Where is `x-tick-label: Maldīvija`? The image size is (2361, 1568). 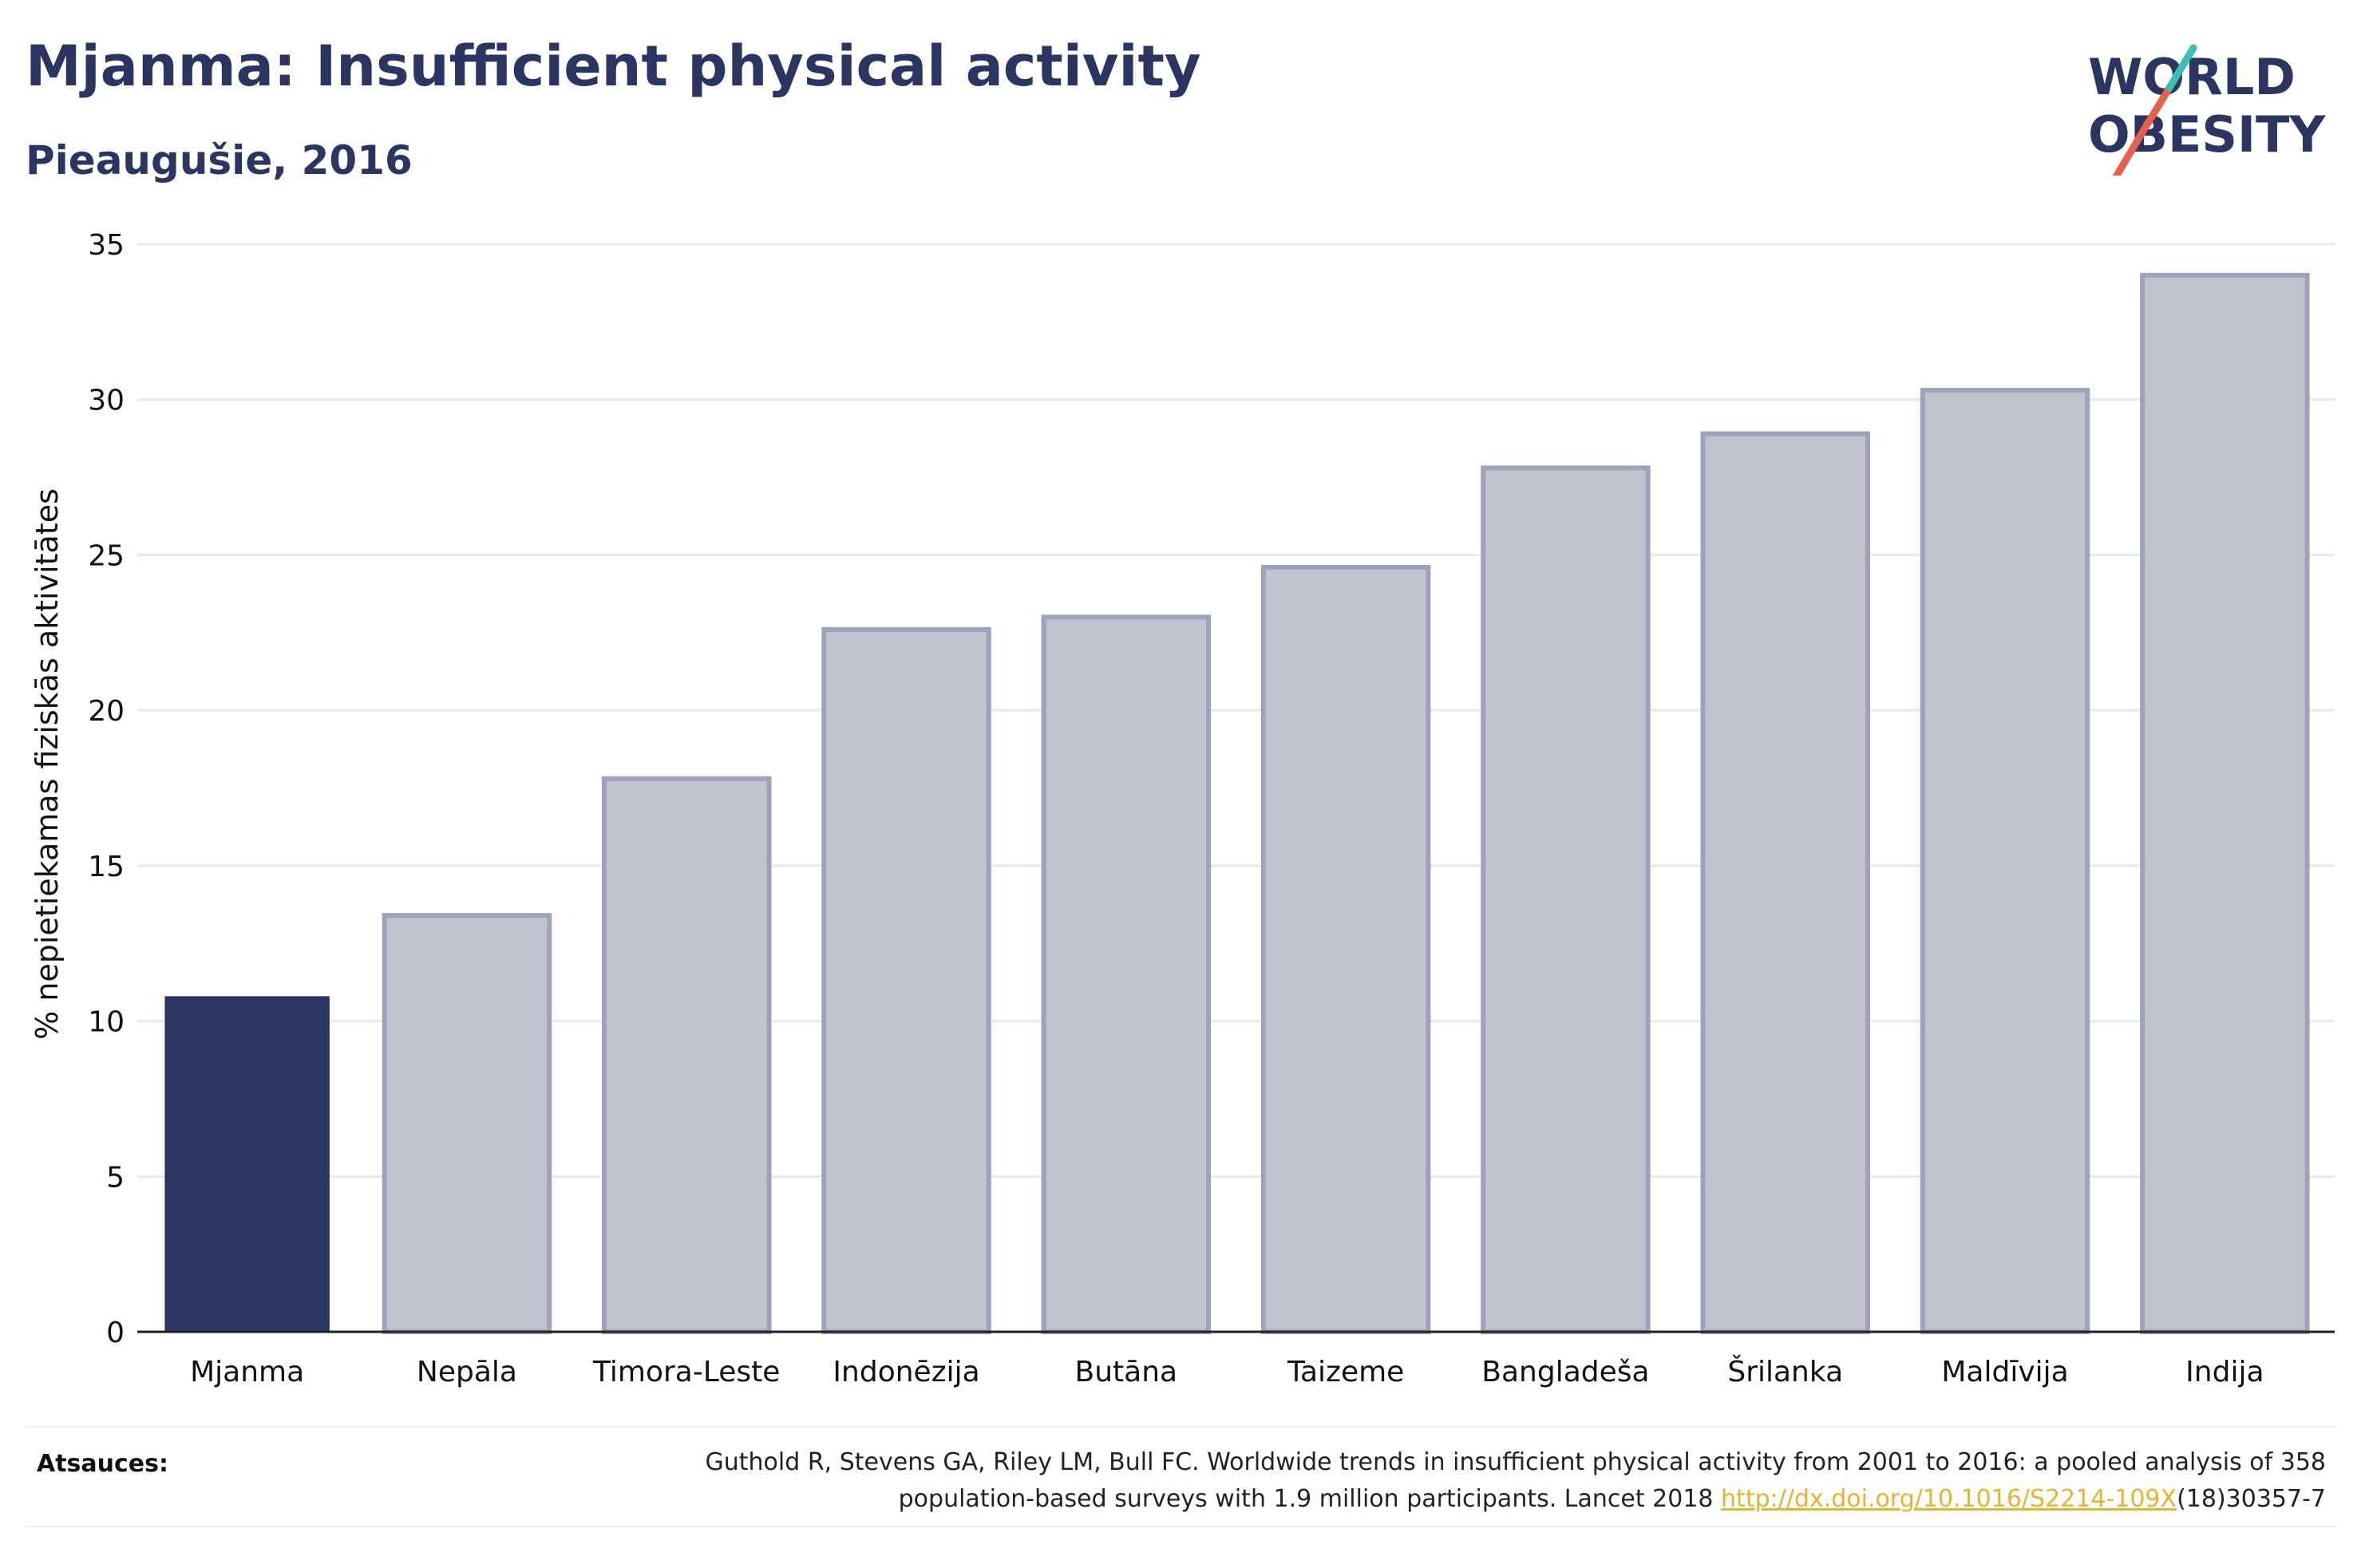 x-tick-label: Maldīvija is located at coordinates (2004, 1372).